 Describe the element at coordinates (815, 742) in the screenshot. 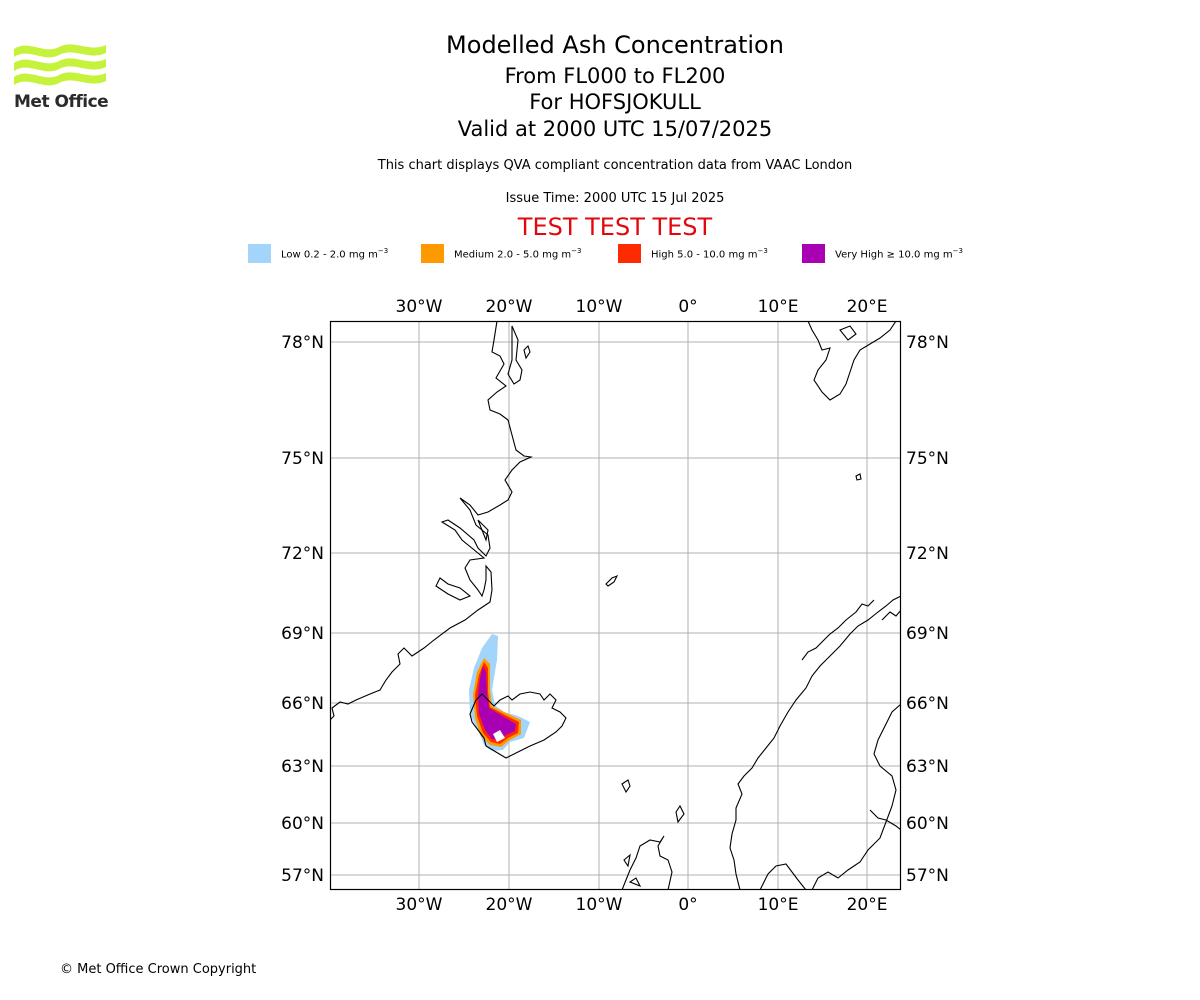

I see `coast-norway` at that location.